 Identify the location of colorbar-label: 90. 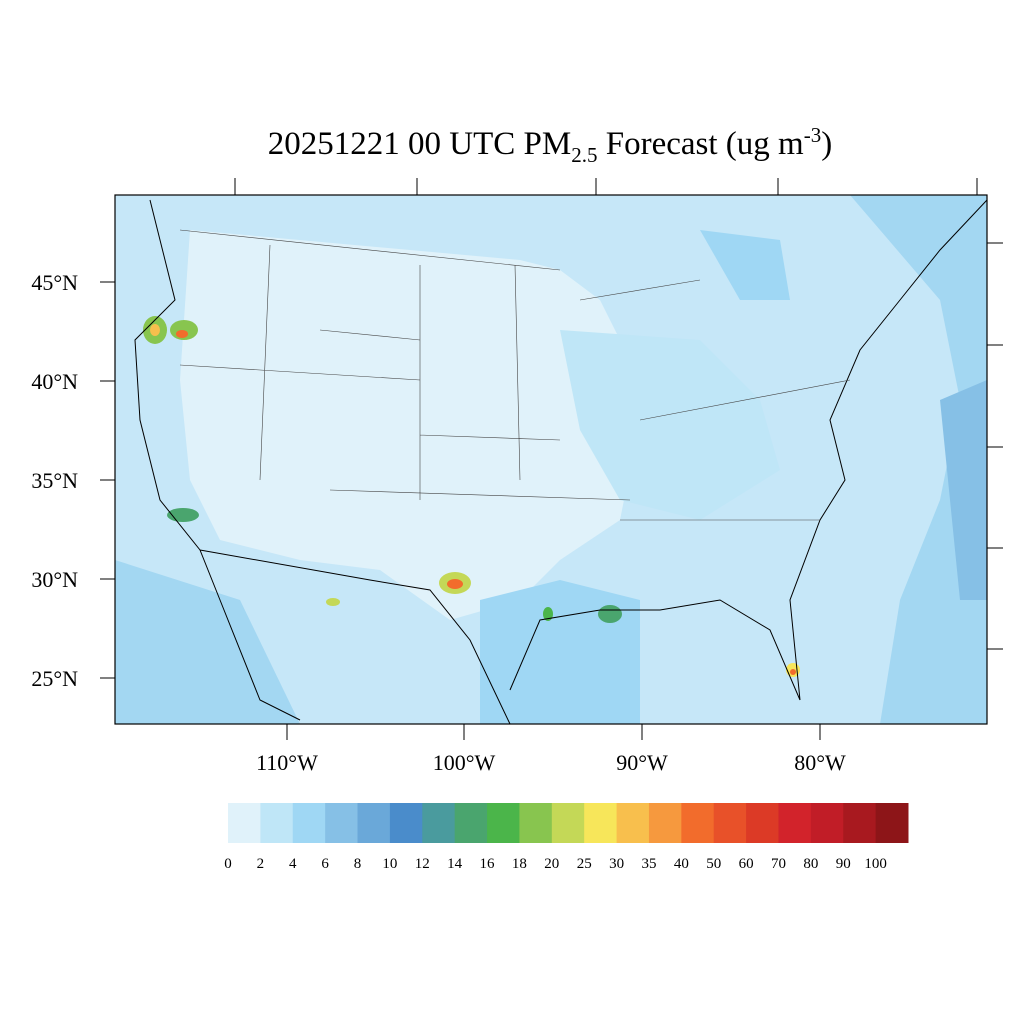
(843, 864).